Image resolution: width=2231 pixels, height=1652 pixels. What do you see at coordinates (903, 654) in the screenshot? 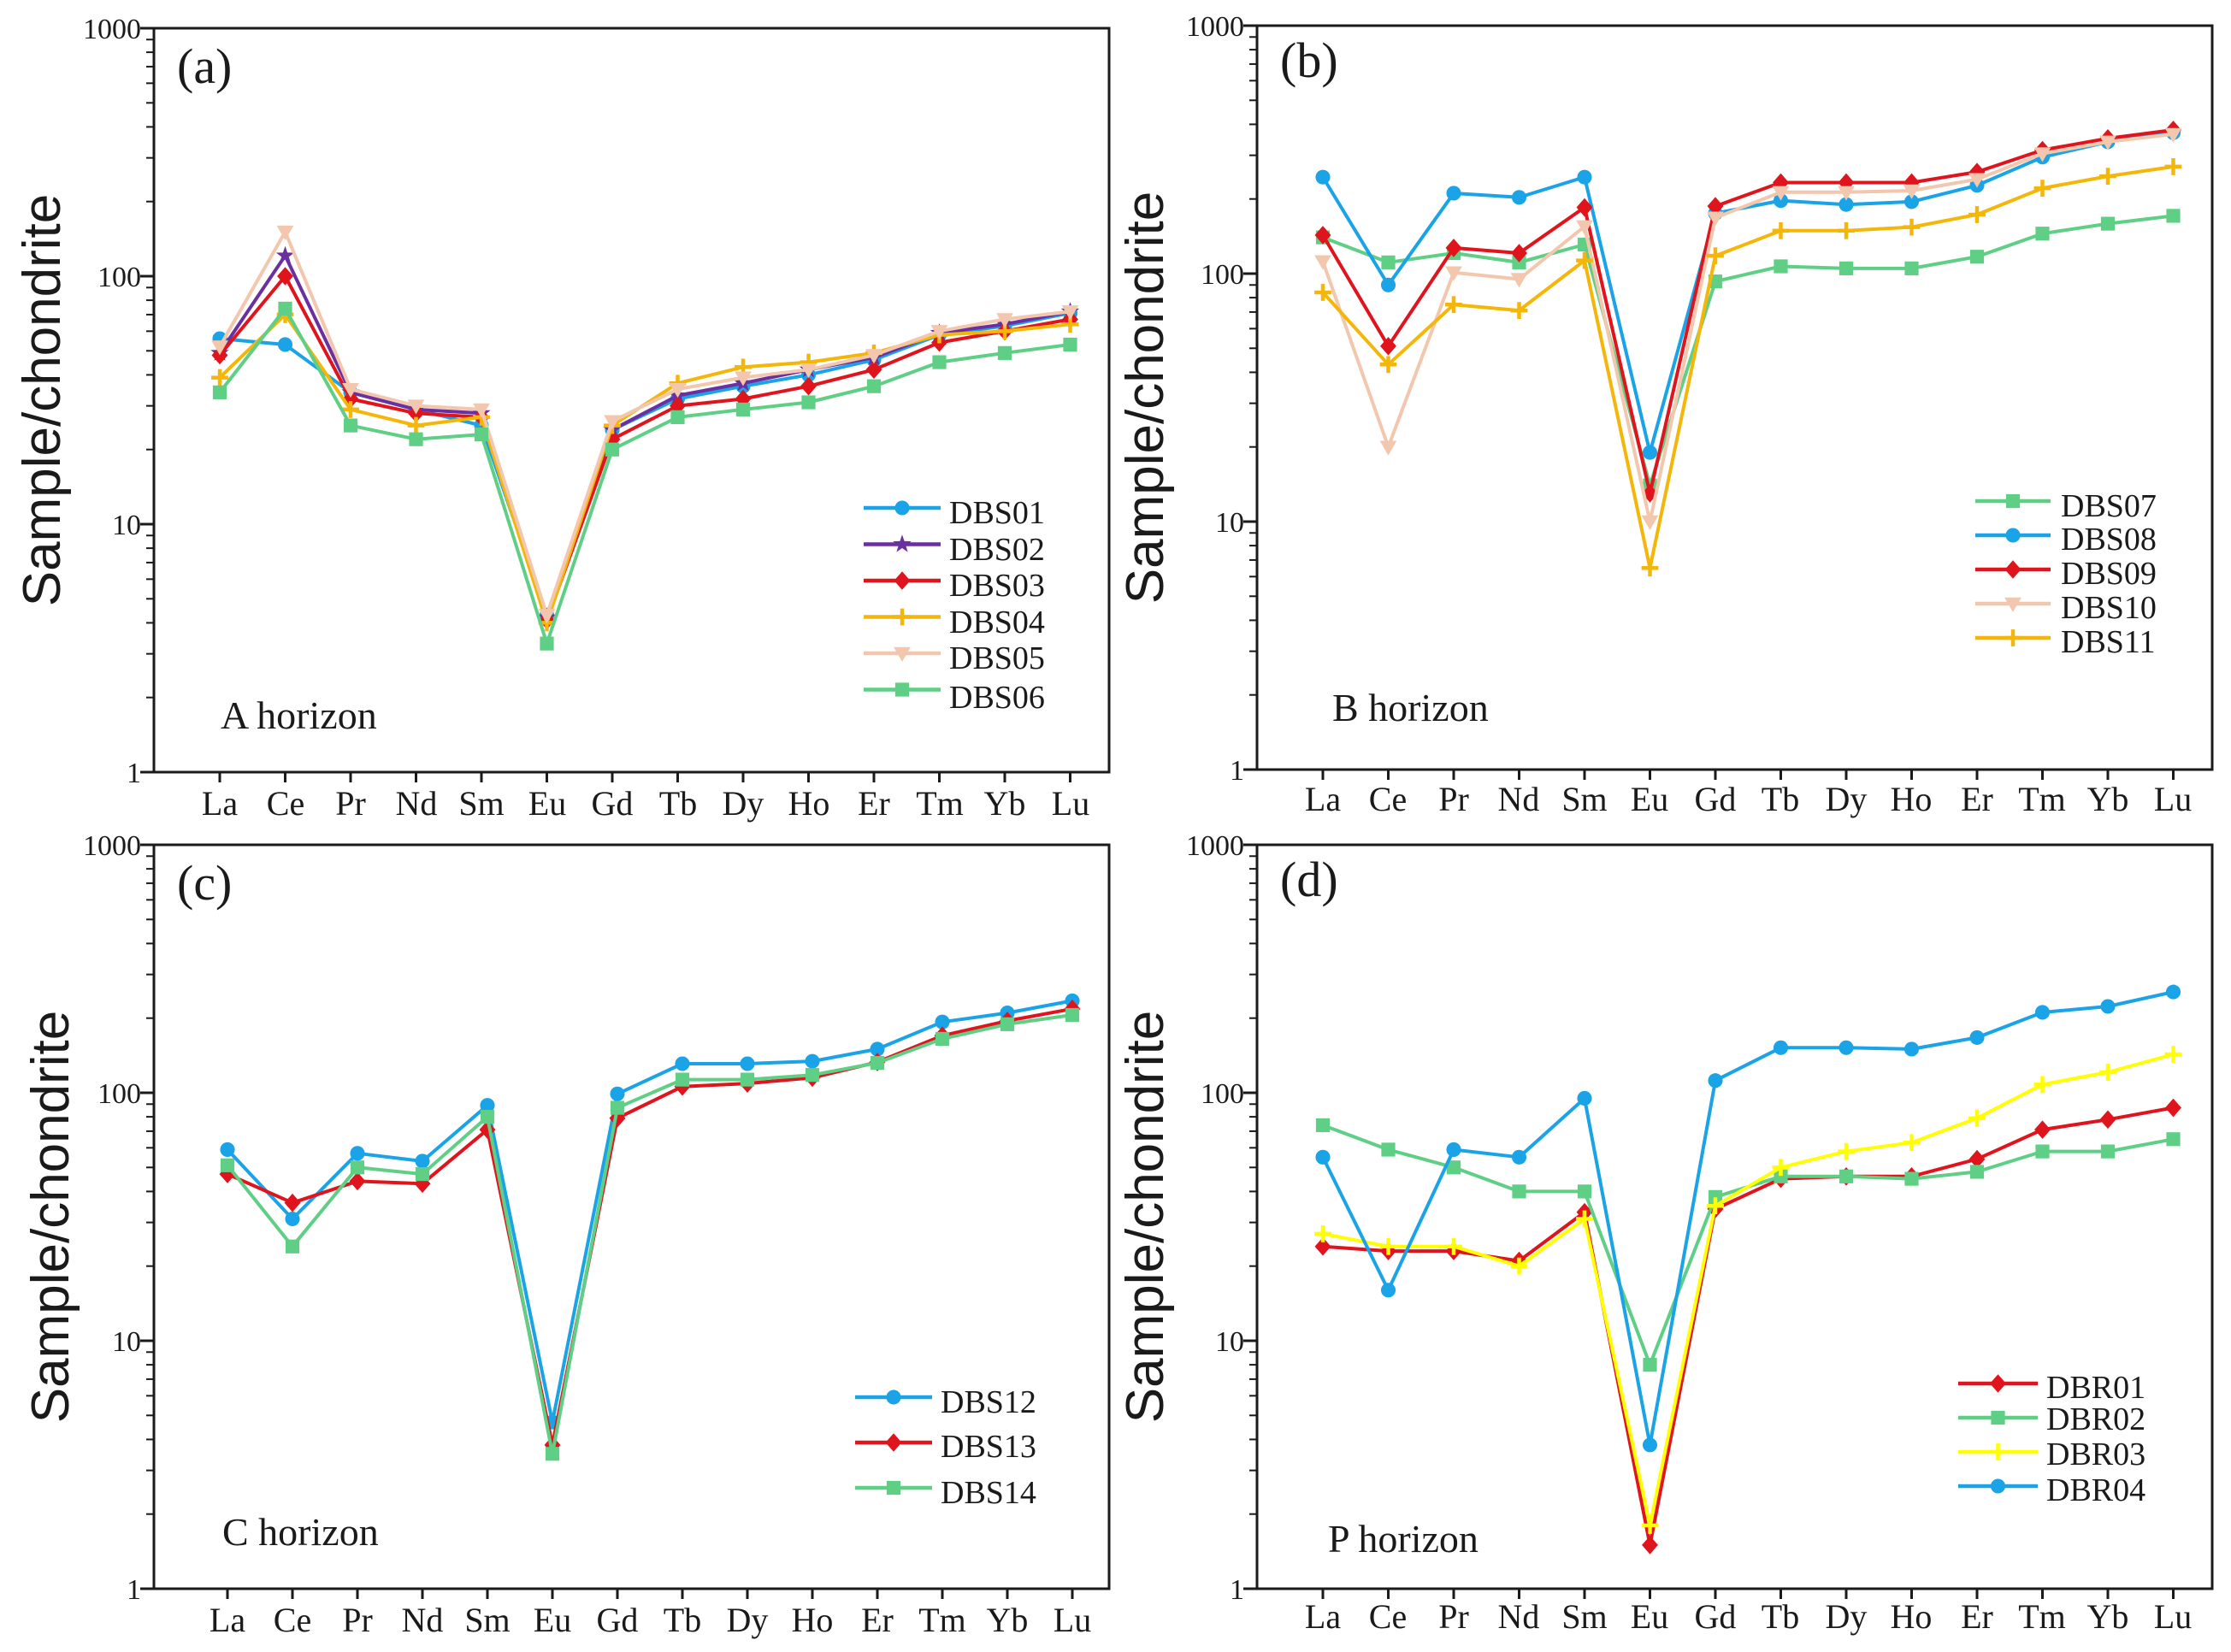
I see `legend-dbs05-marker` at bounding box center [903, 654].